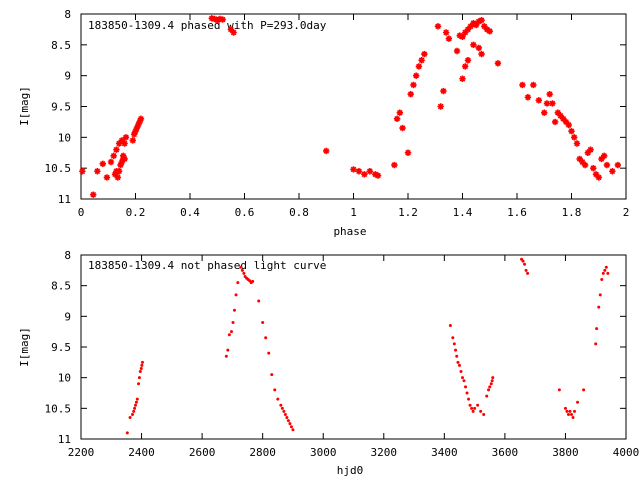 The width and height of the screenshot is (640, 480). Describe the element at coordinates (141, 452) in the screenshot. I see `unphased-x-tick-label: 2400` at that location.